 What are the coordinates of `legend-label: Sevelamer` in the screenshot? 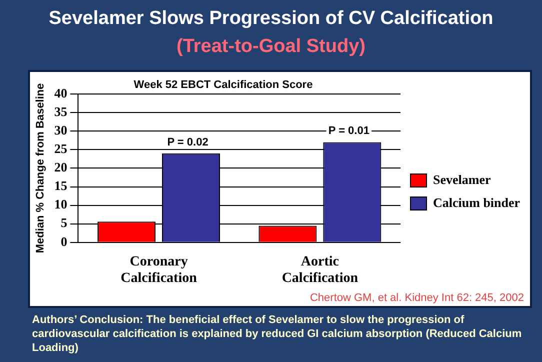 It's located at (462, 179).